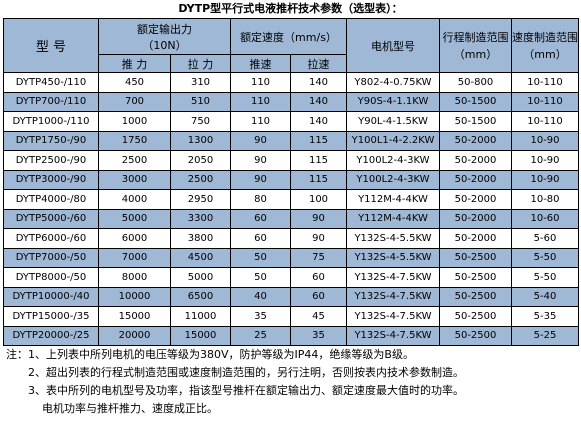  I want to click on cell-motor: Y90S-4-1.1KW, so click(393, 101).